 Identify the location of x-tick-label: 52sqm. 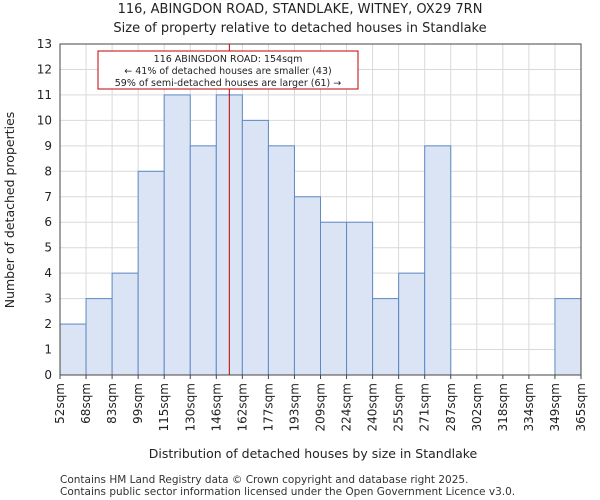
(60, 403).